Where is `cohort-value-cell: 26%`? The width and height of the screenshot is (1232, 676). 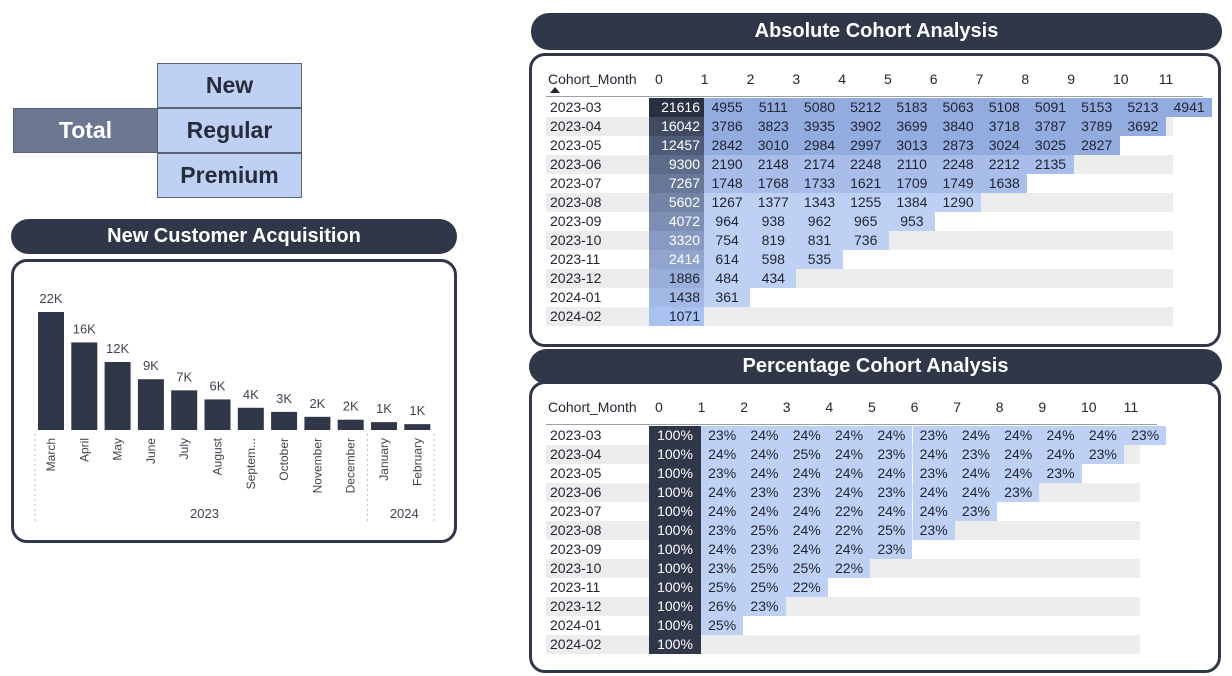
cohort-value-cell: 26% is located at coordinates (722, 606).